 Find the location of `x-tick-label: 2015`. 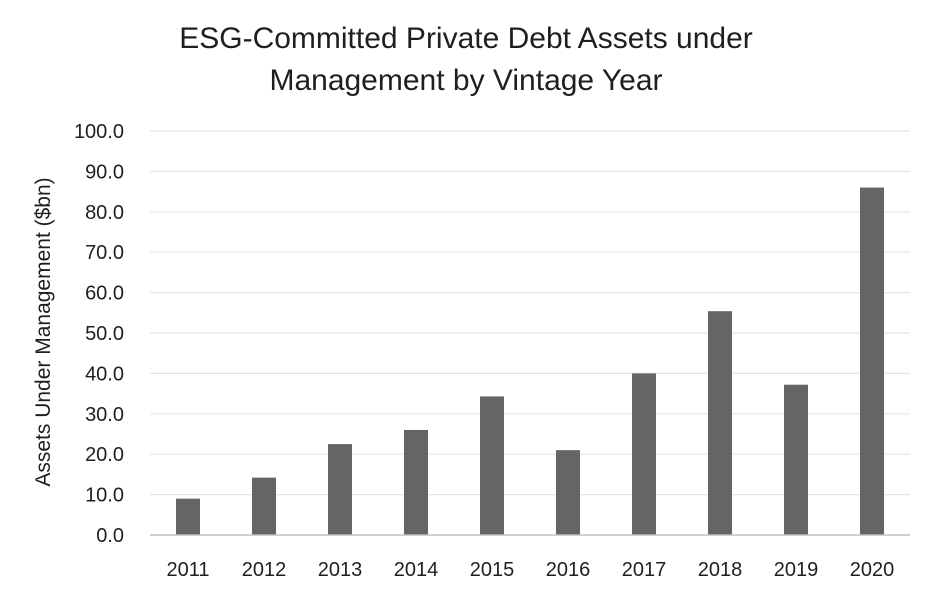

x-tick-label: 2015 is located at coordinates (492, 570).